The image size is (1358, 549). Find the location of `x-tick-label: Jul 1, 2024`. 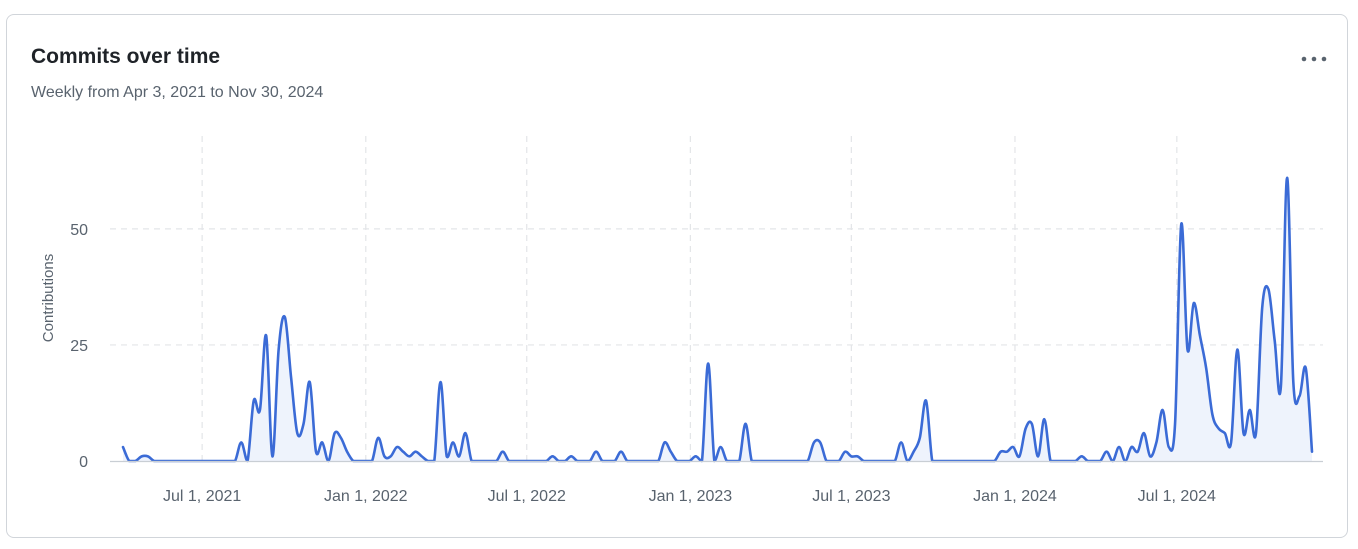

x-tick-label: Jul 1, 2024 is located at coordinates (1177, 496).